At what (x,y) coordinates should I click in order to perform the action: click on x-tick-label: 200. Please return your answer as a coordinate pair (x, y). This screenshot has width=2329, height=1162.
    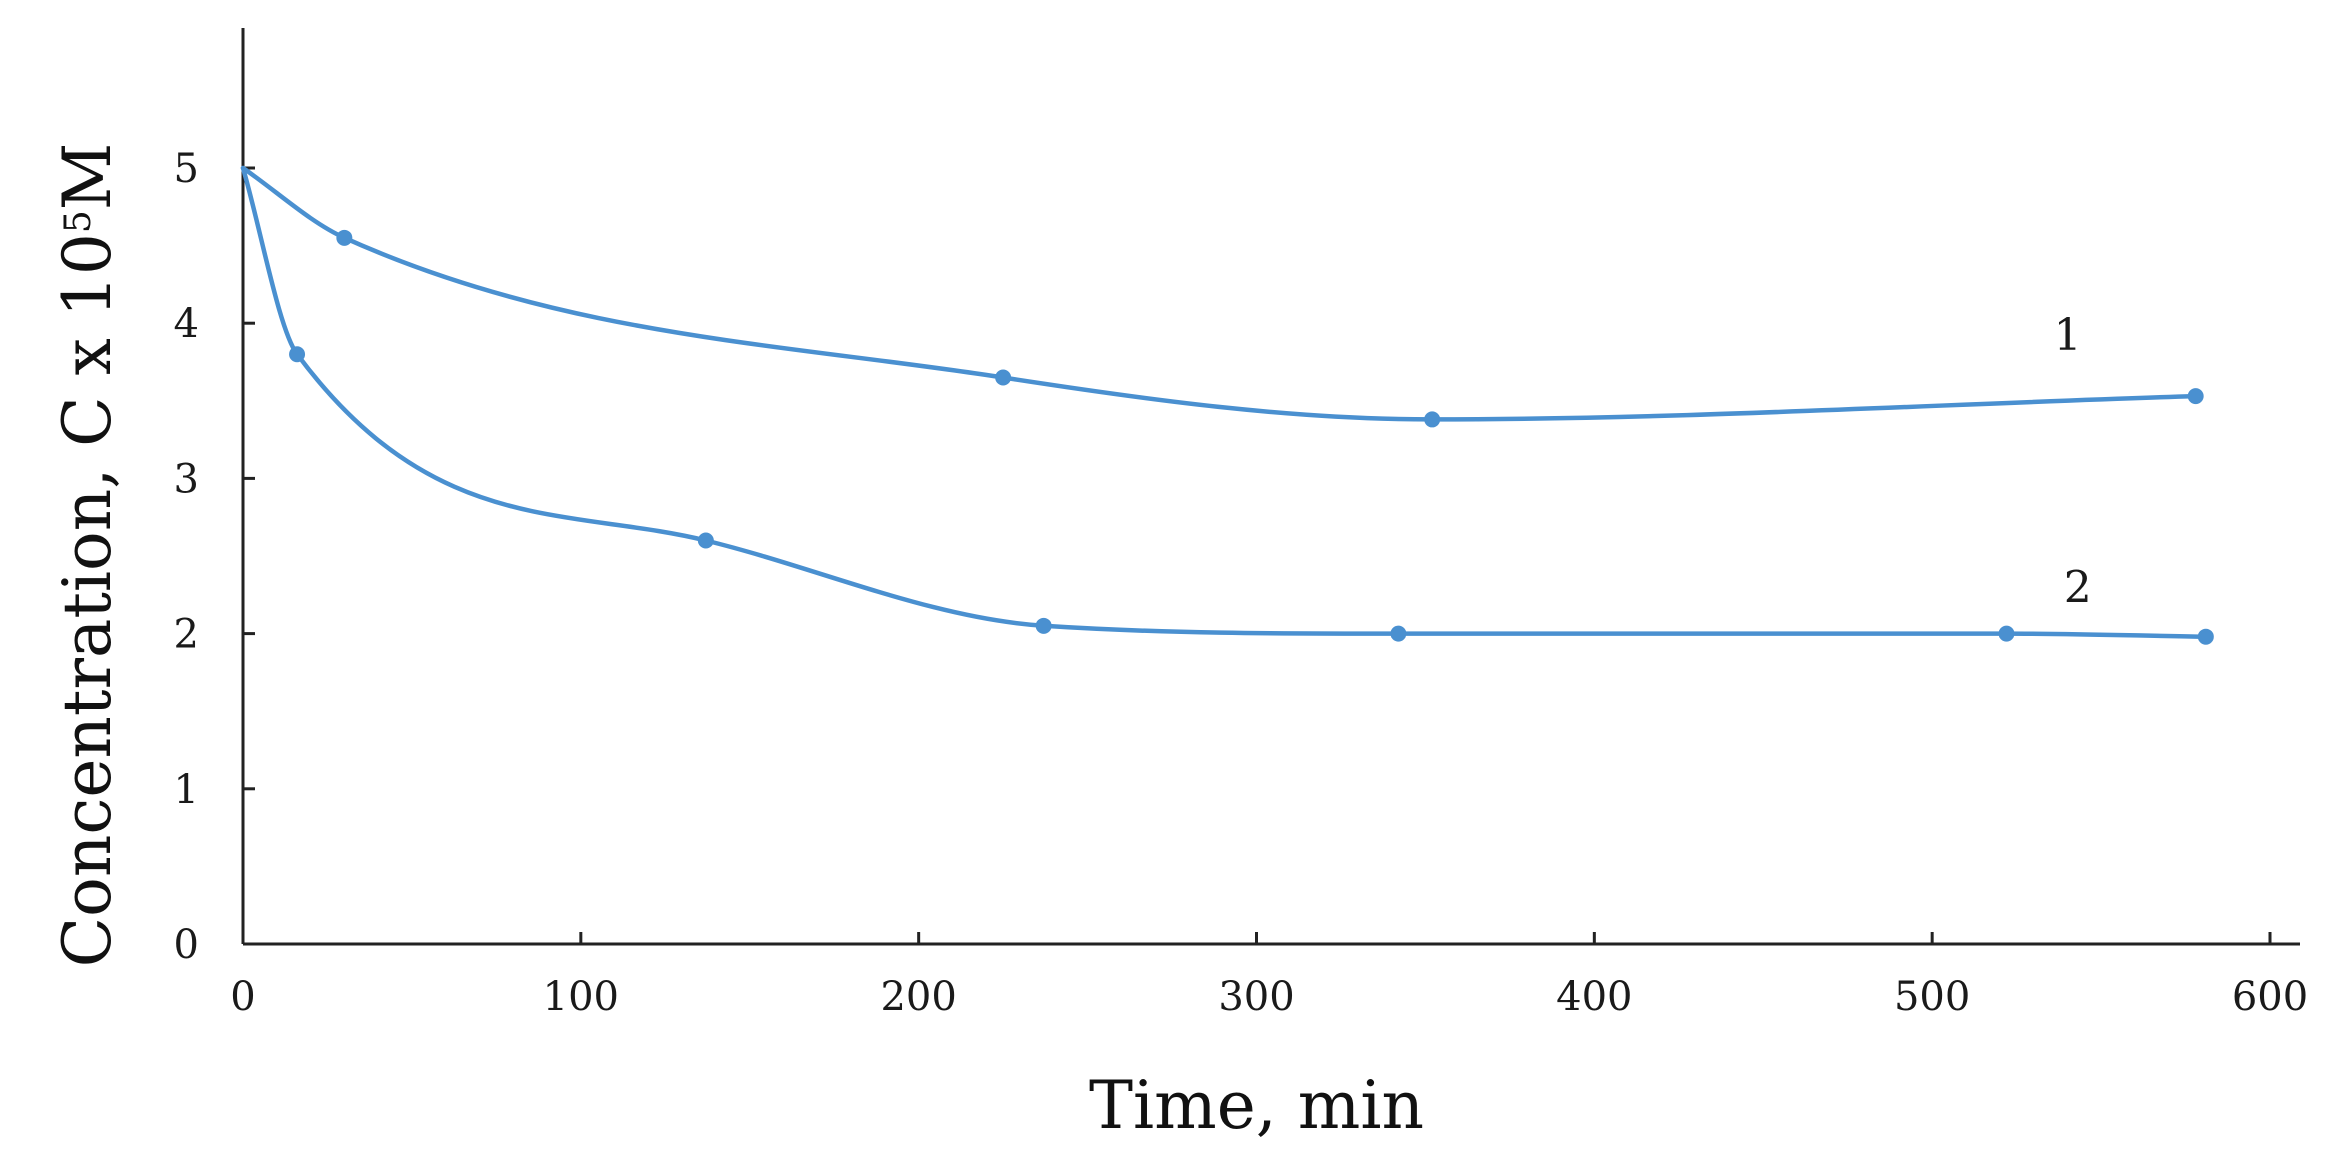
    Looking at the image, I should click on (918, 997).